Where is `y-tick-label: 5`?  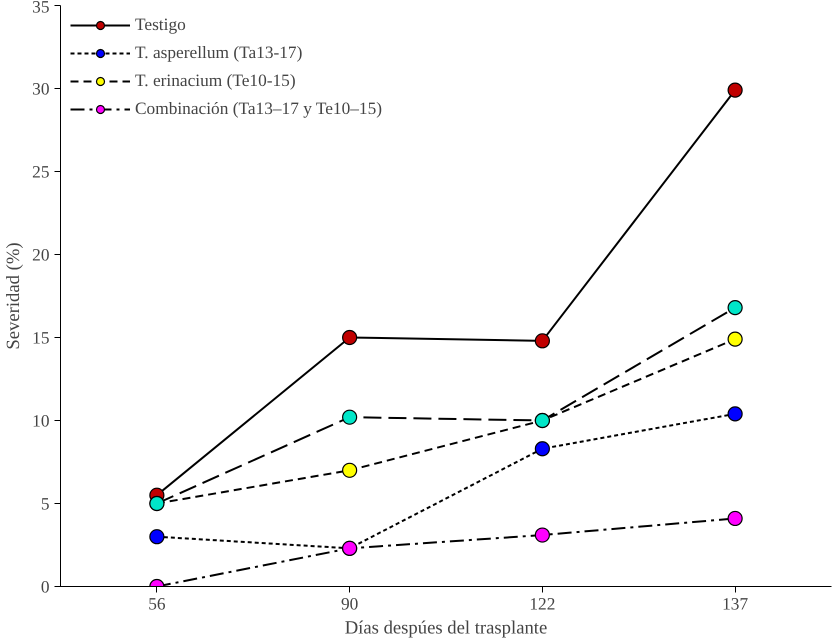 y-tick-label: 5 is located at coordinates (45, 504).